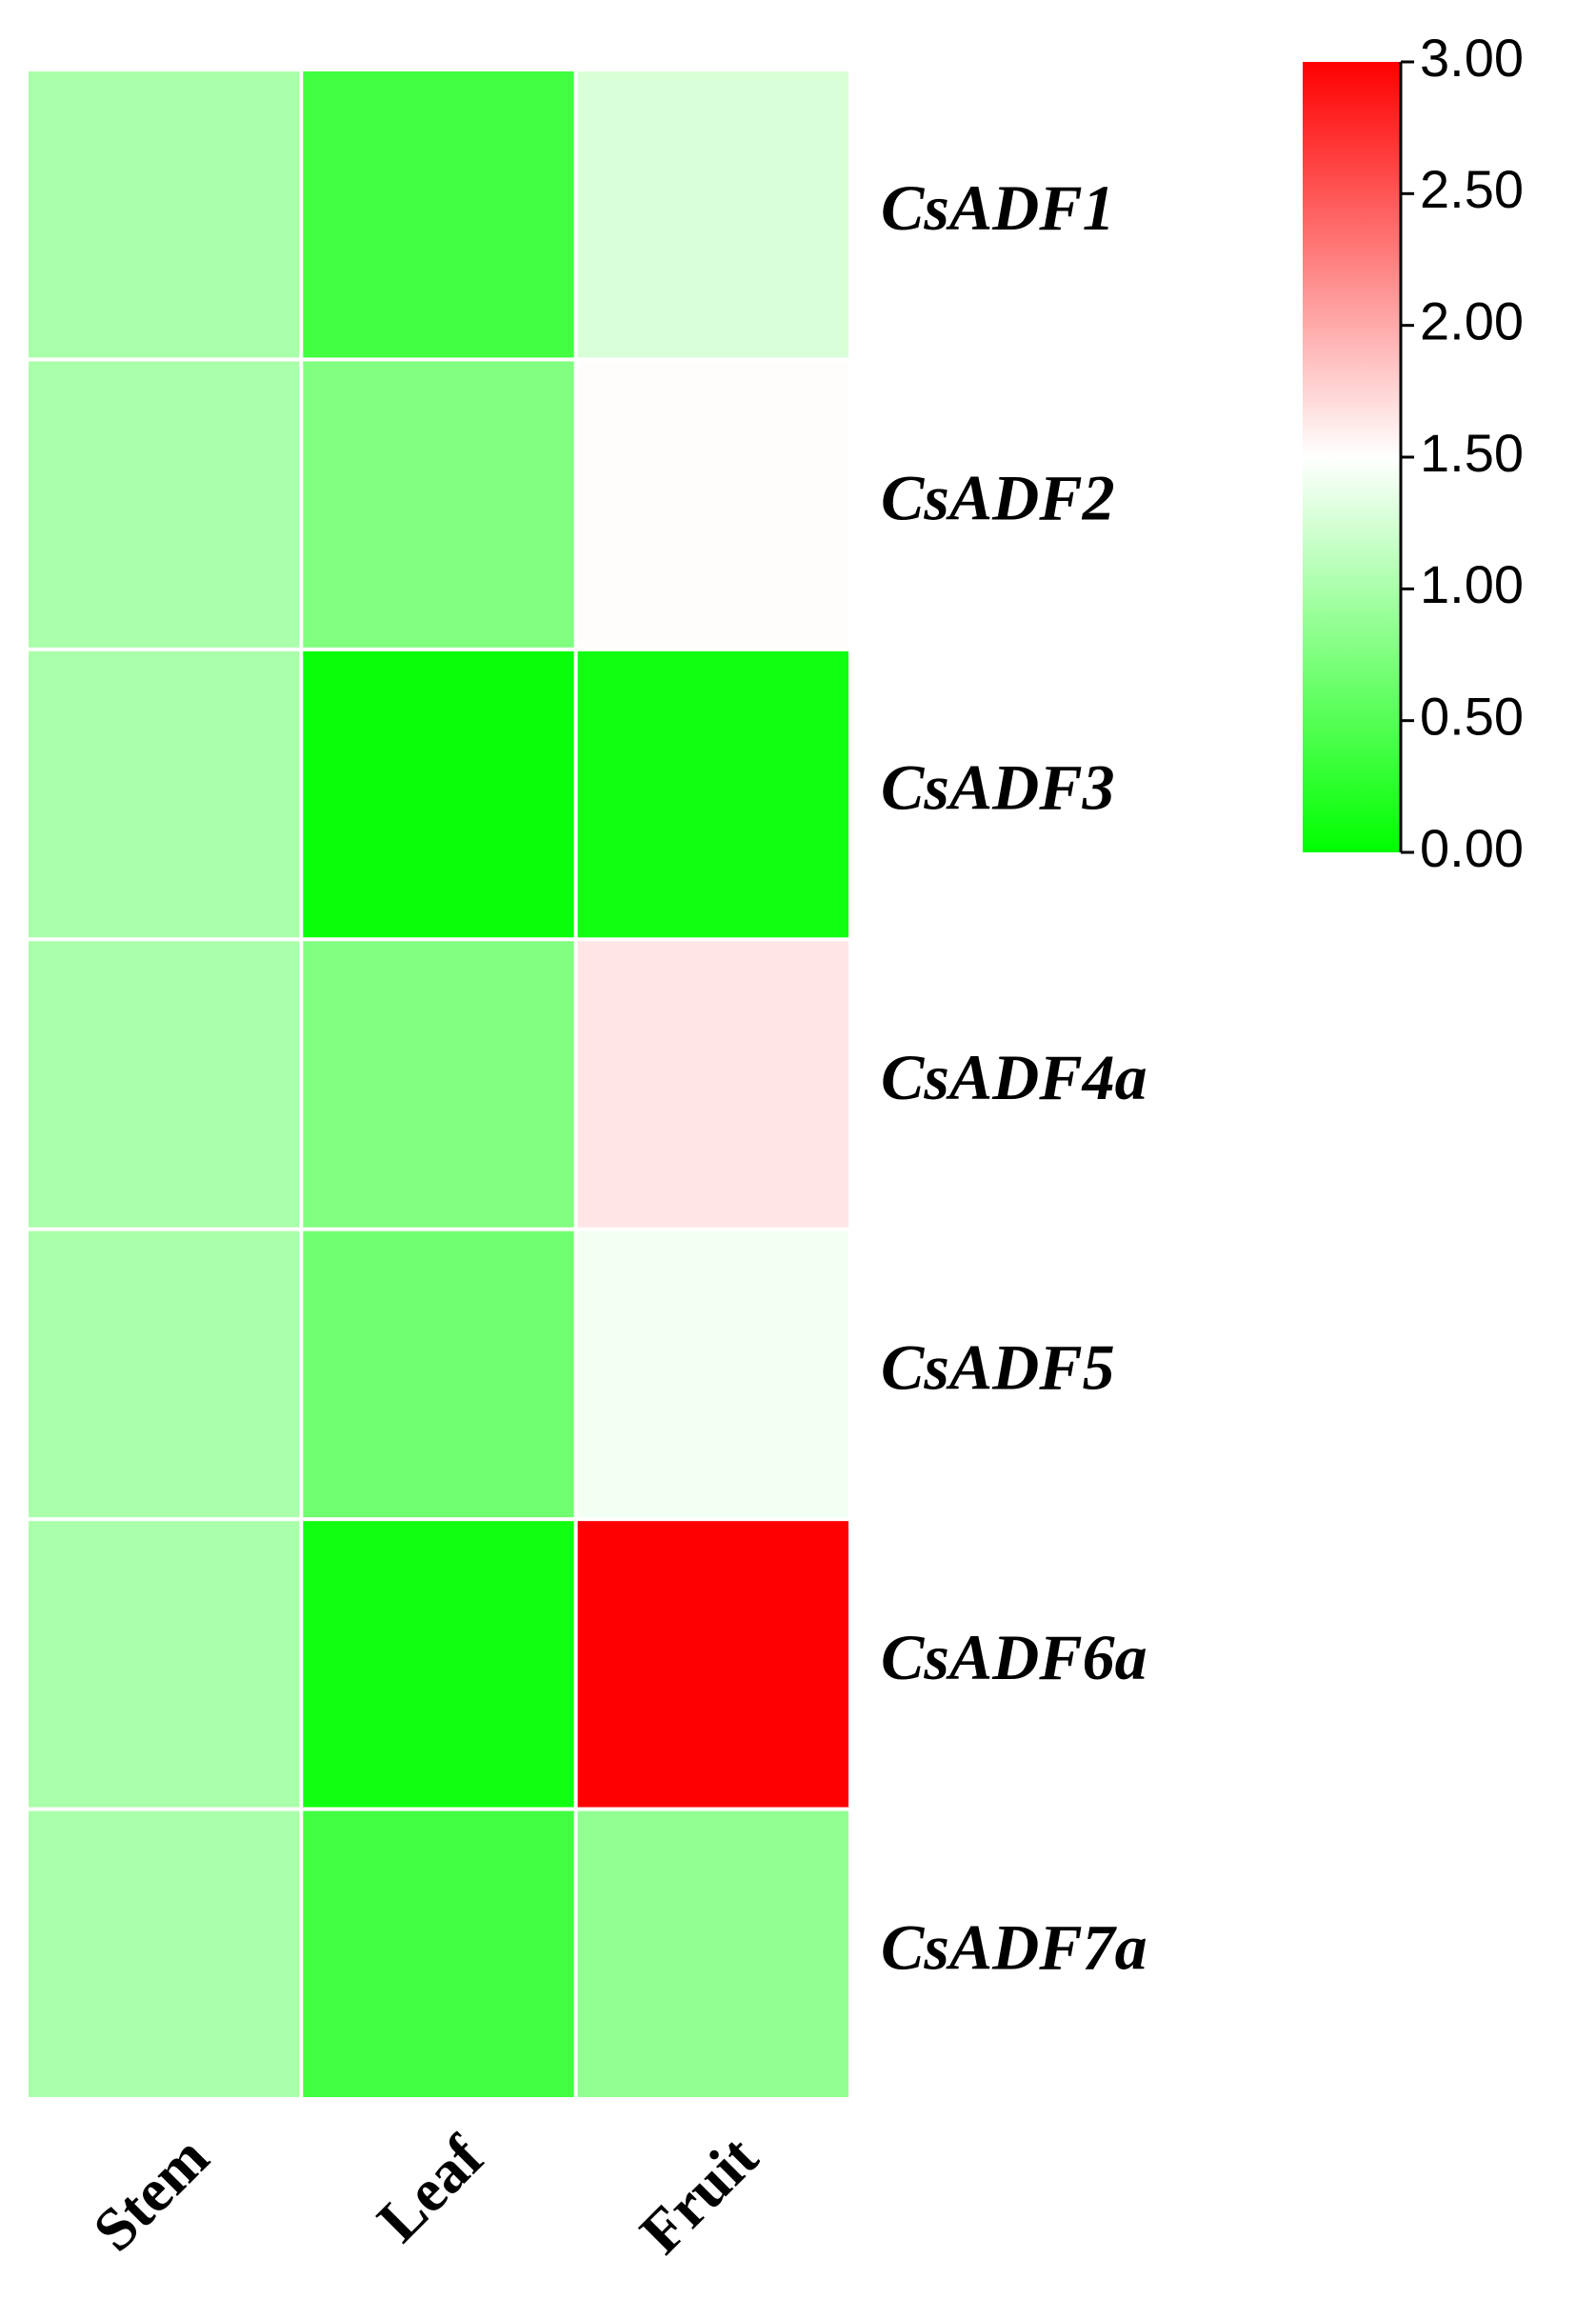 The image size is (1596, 2319). What do you see at coordinates (1472, 716) in the screenshot?
I see `colorbar-tick-label: 0.50` at bounding box center [1472, 716].